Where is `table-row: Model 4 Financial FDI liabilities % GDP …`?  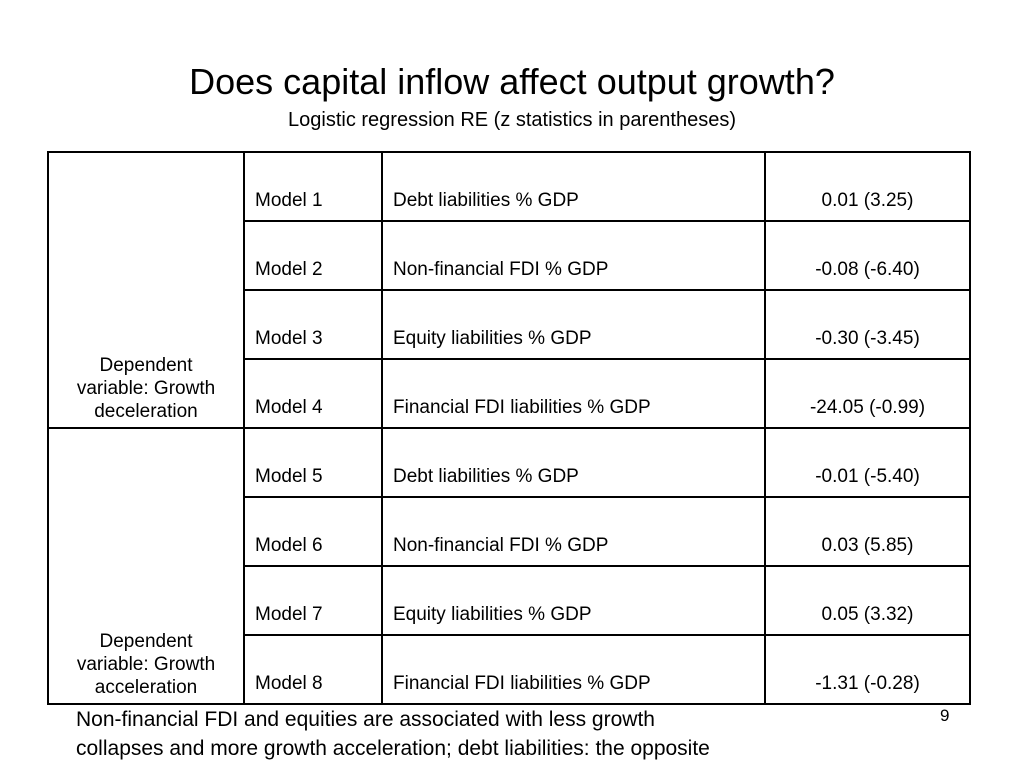 table-row: Model 4 Financial FDI liabilities % GDP … is located at coordinates (509, 393).